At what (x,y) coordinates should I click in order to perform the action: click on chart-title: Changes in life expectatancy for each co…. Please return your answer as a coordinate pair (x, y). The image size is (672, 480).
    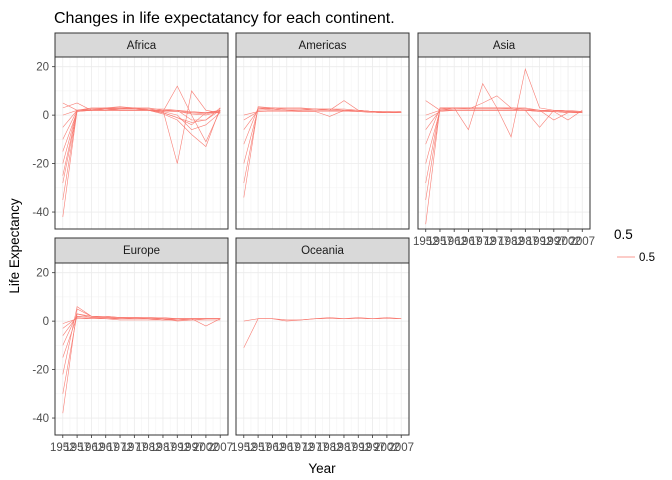
    Looking at the image, I should click on (224, 18).